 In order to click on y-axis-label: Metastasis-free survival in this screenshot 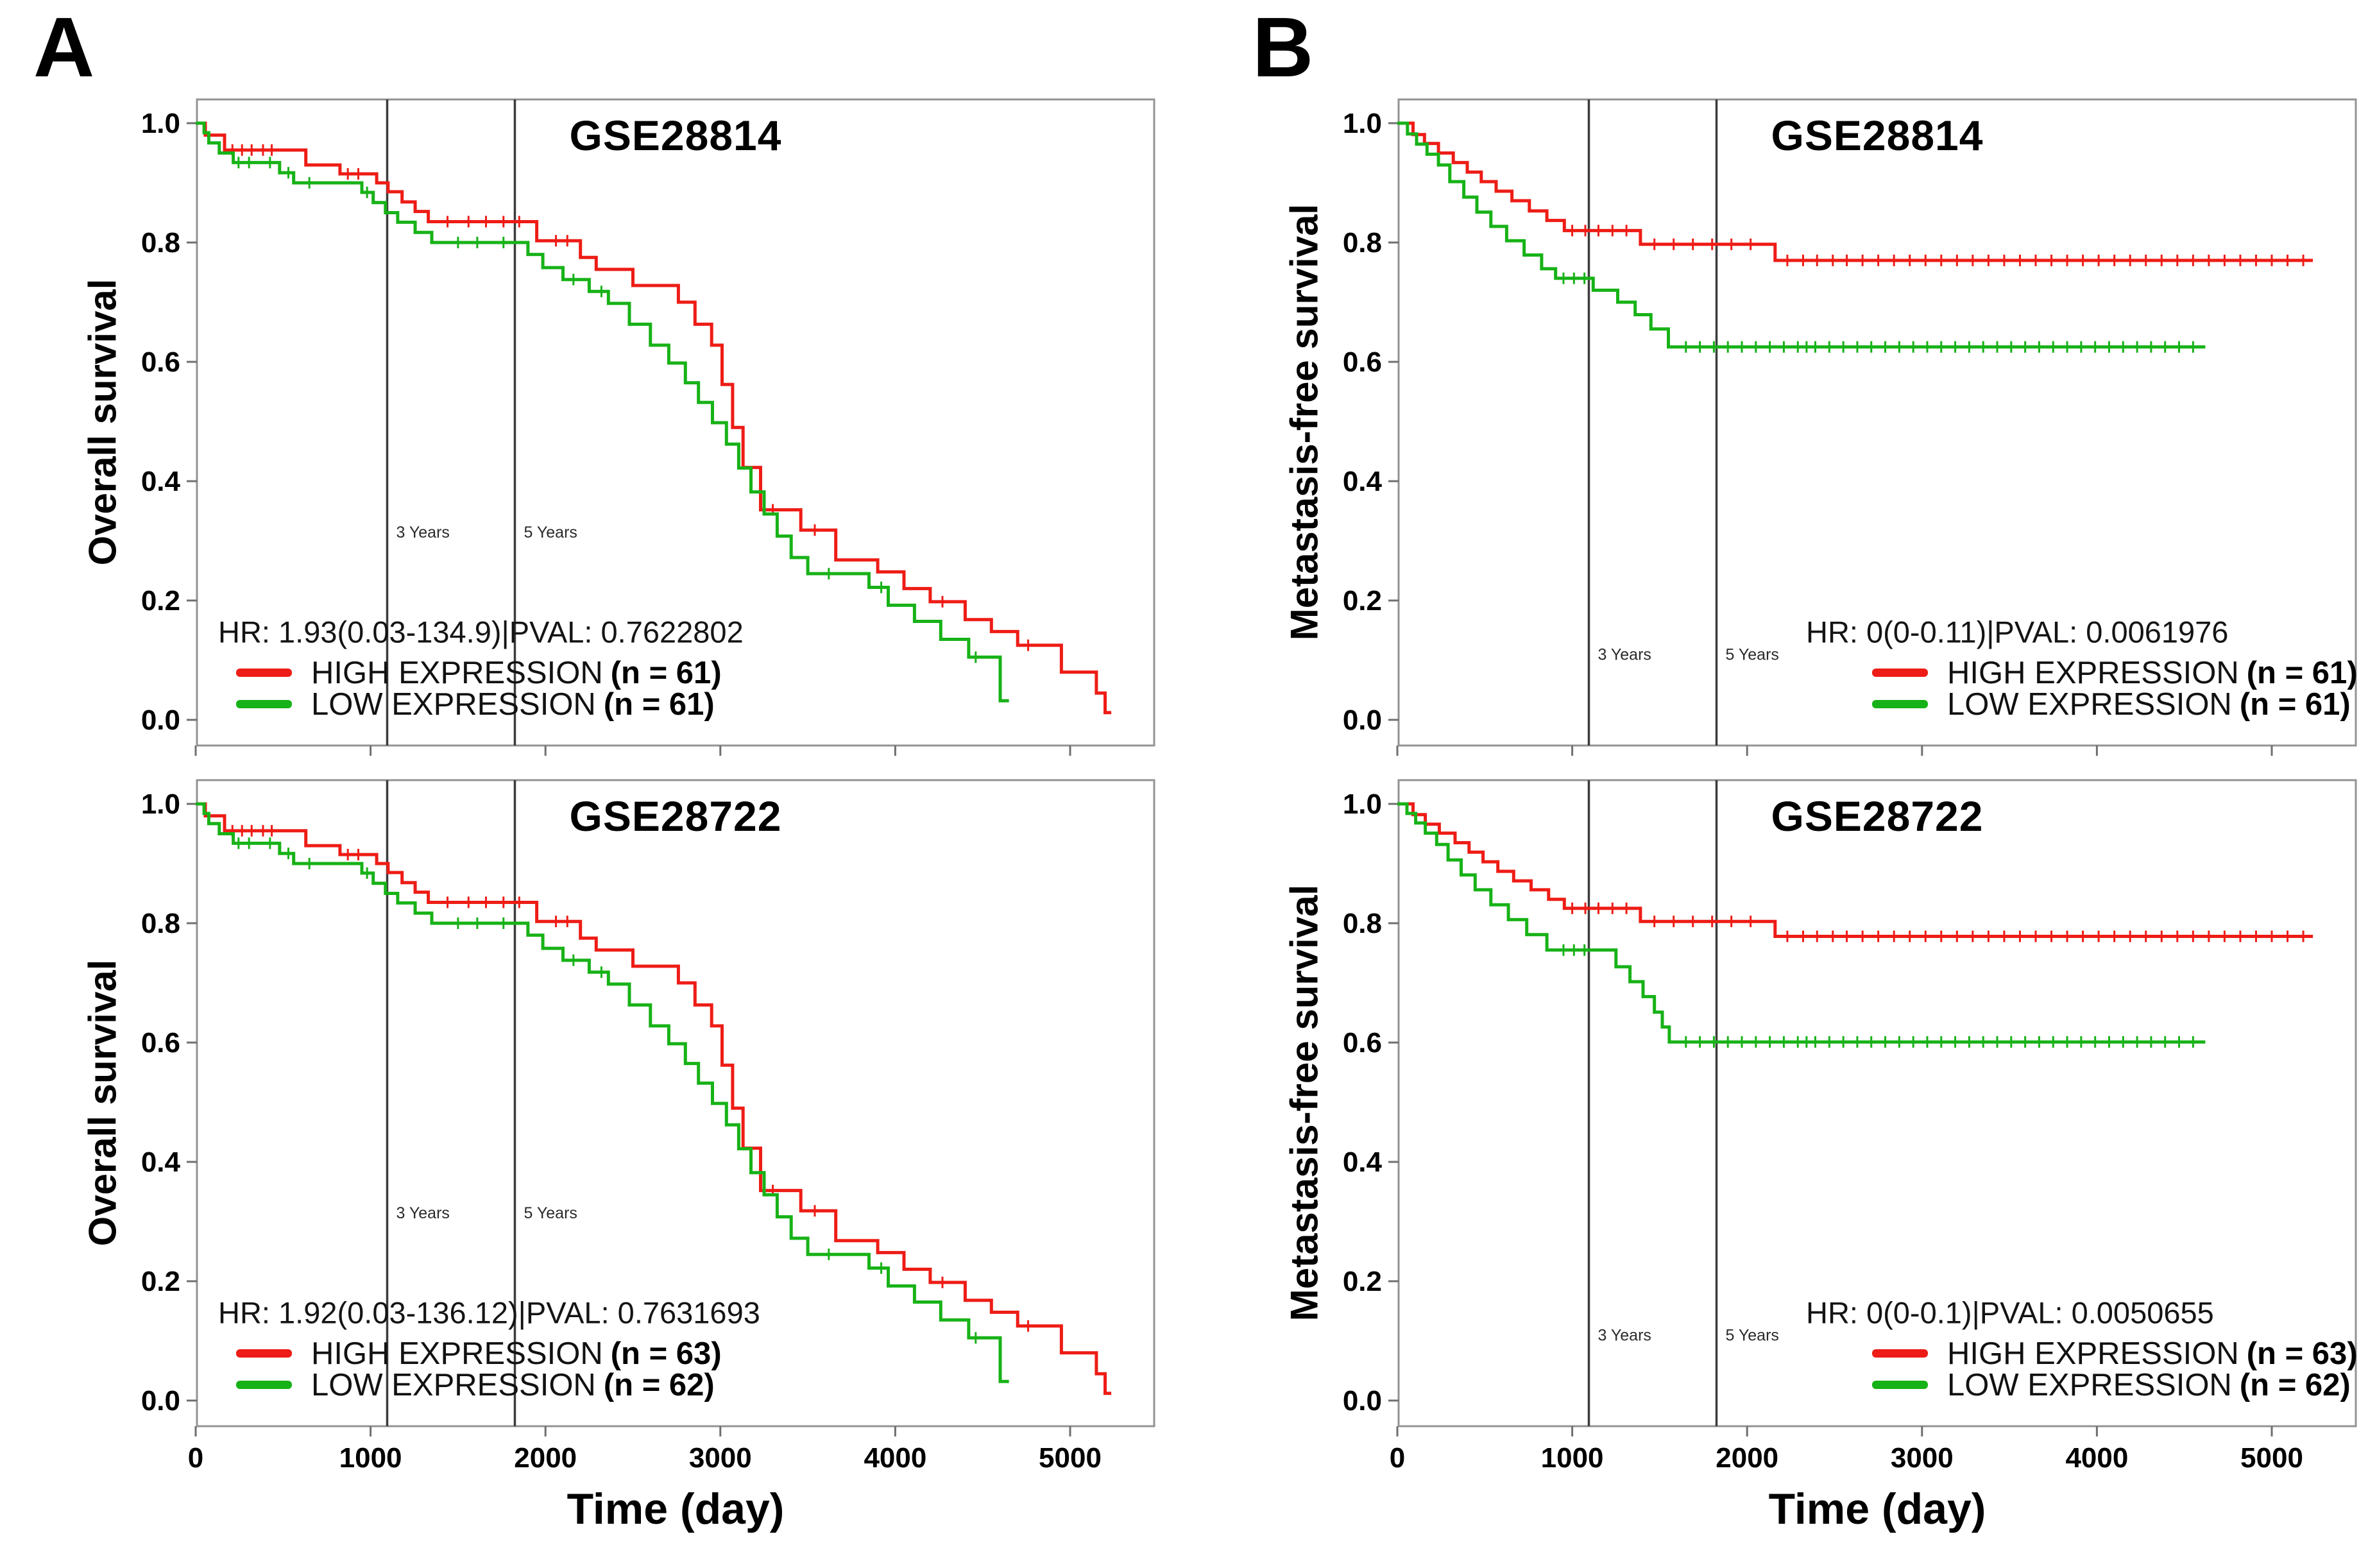, I will do `click(1304, 1103)`.